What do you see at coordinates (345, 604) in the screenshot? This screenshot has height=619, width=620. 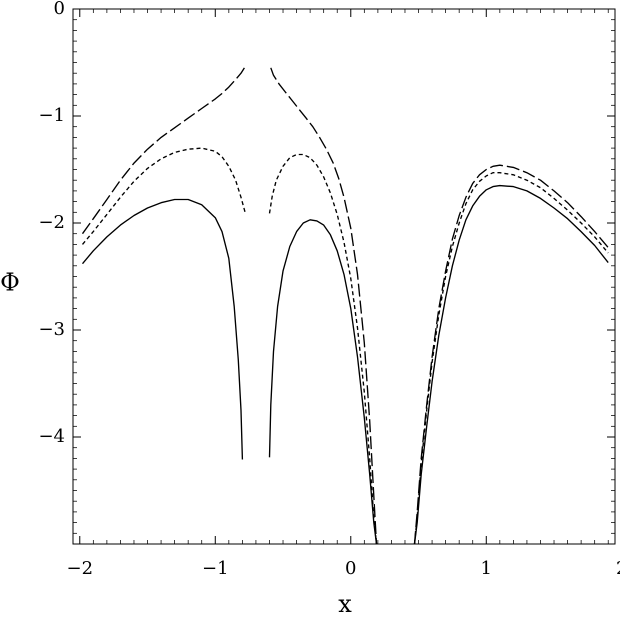 I see `x-axis-title: x` at bounding box center [345, 604].